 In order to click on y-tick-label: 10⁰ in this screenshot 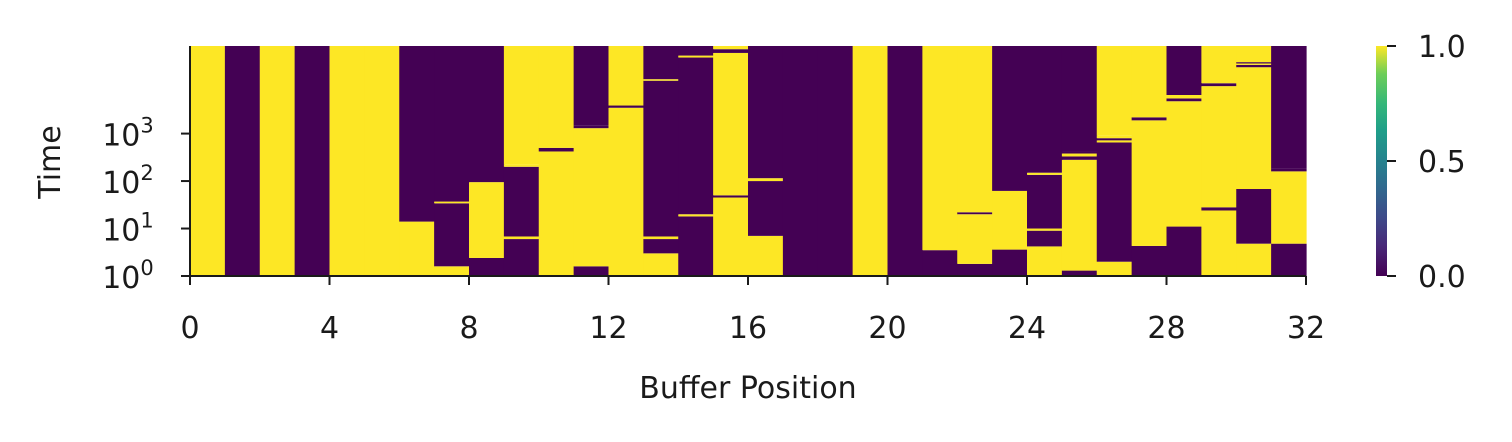, I will do `click(128, 276)`.